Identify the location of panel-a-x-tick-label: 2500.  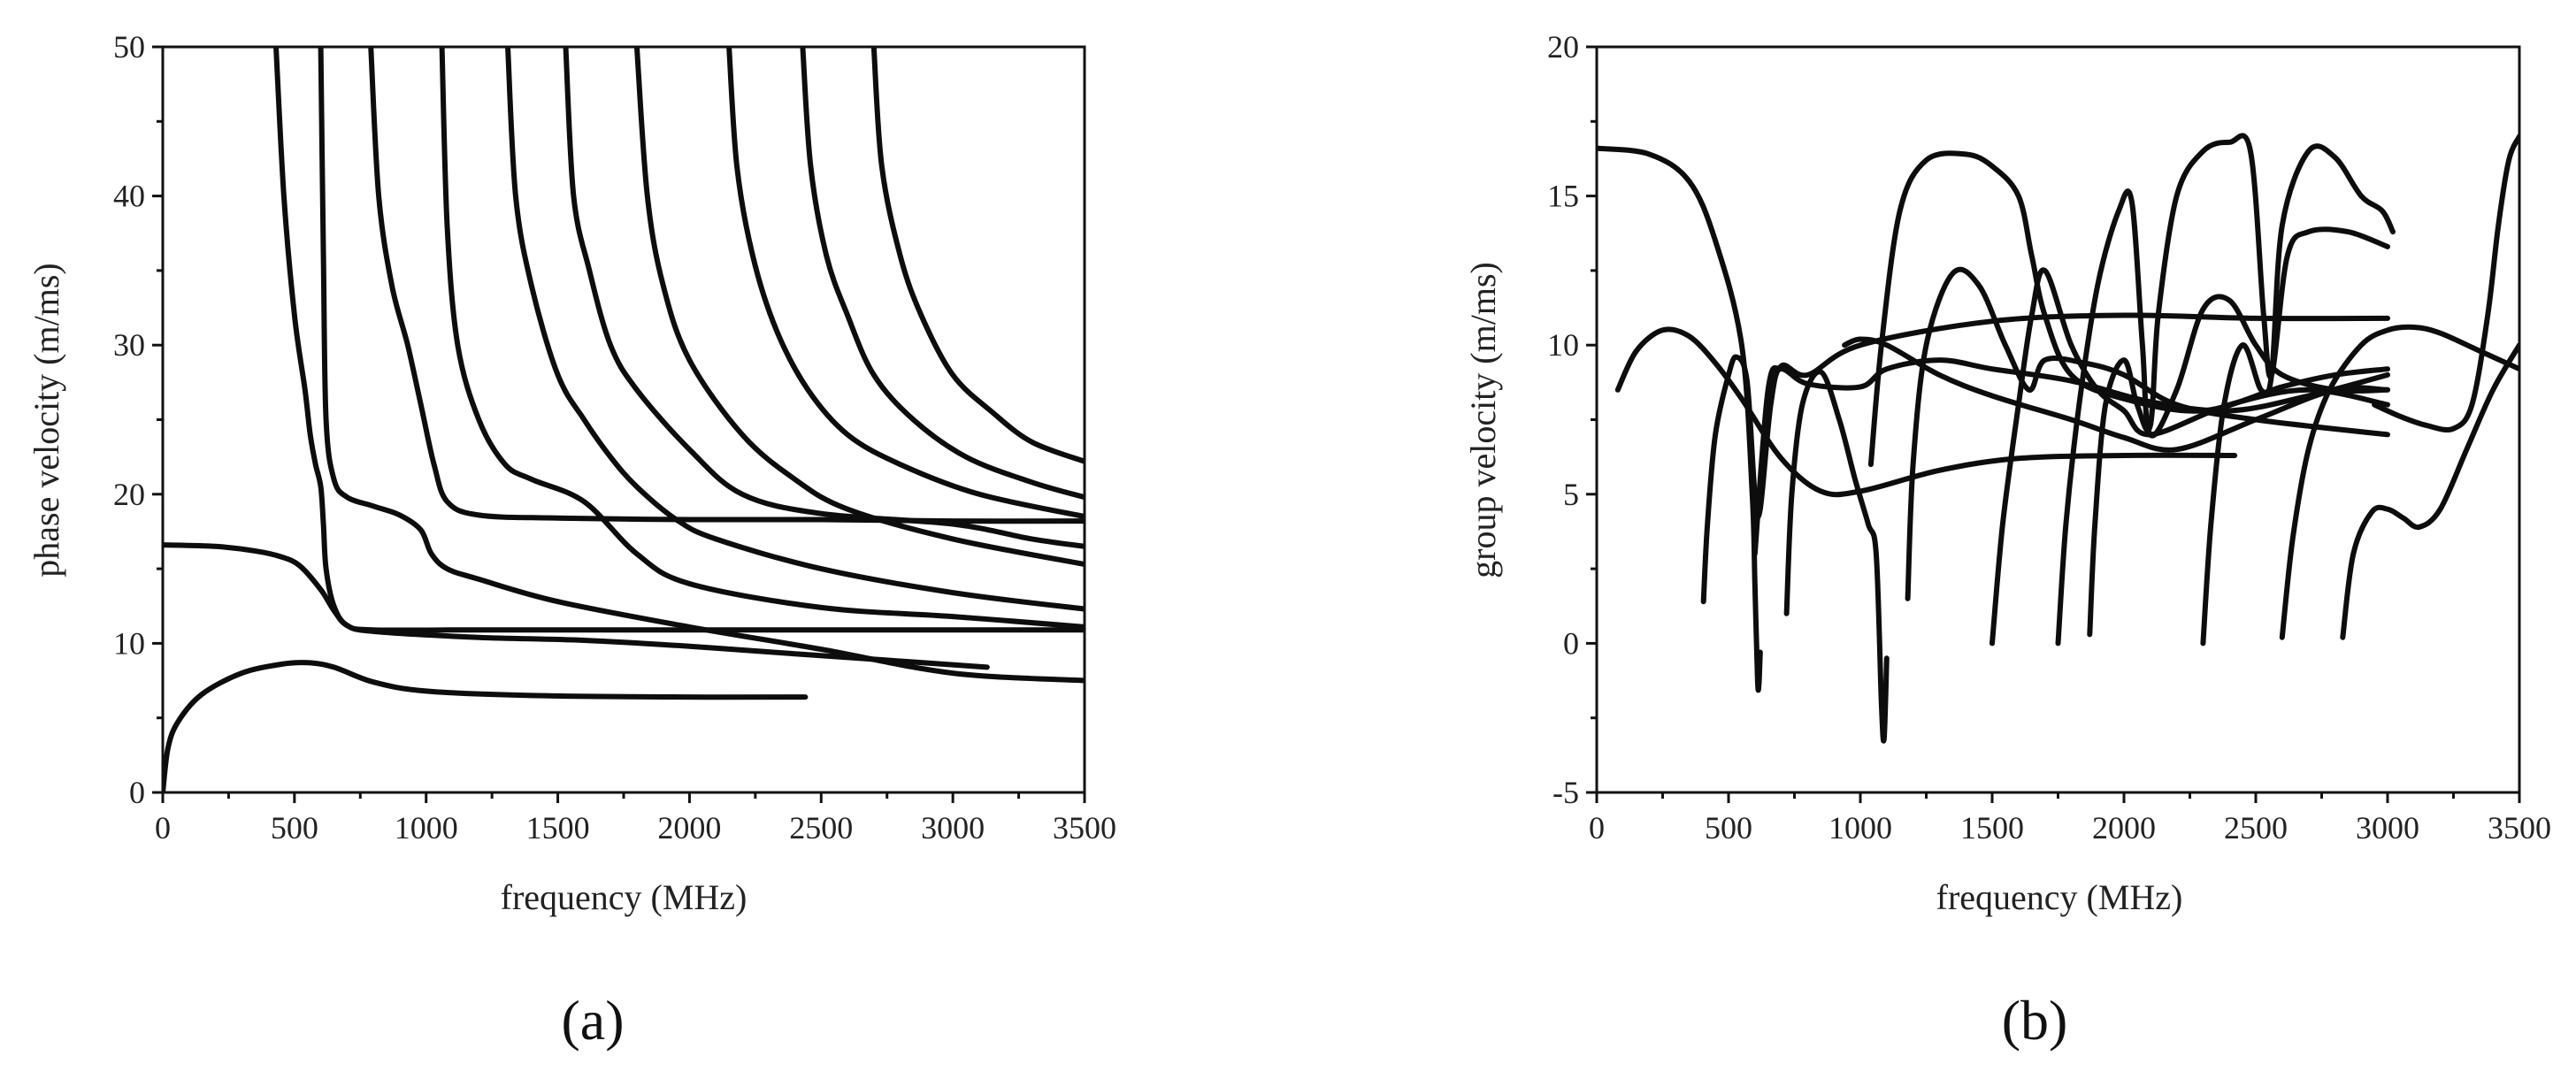
(821, 828).